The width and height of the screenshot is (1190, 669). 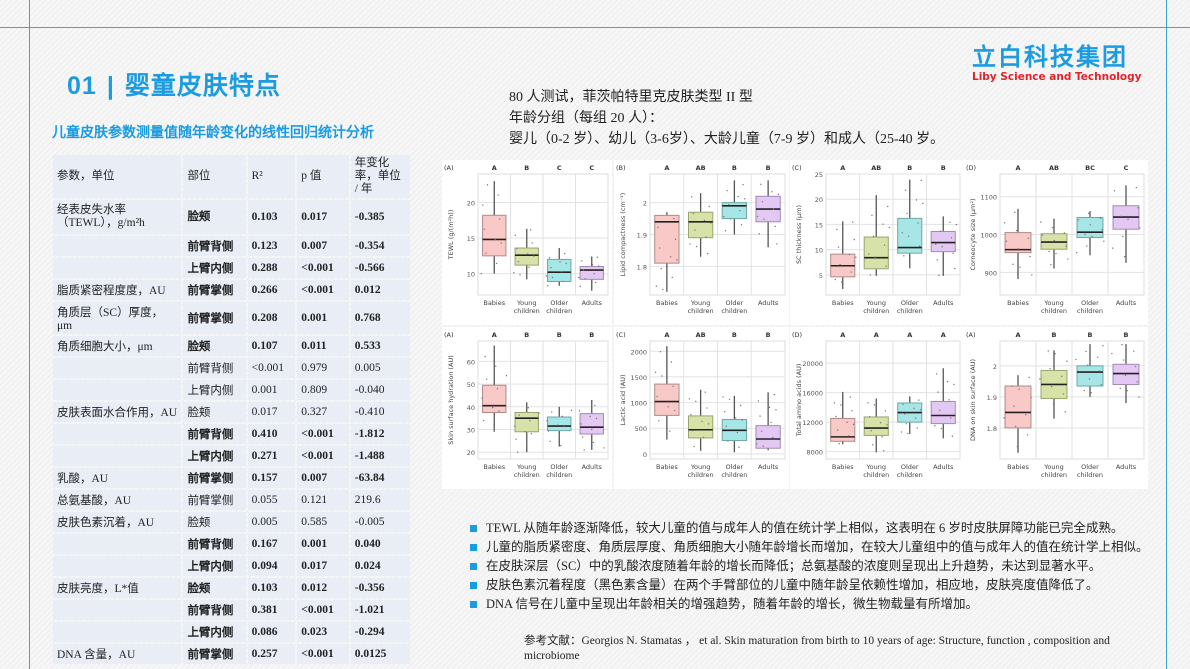 What do you see at coordinates (271, 456) in the screenshot?
I see `cell-r2: 0.271` at bounding box center [271, 456].